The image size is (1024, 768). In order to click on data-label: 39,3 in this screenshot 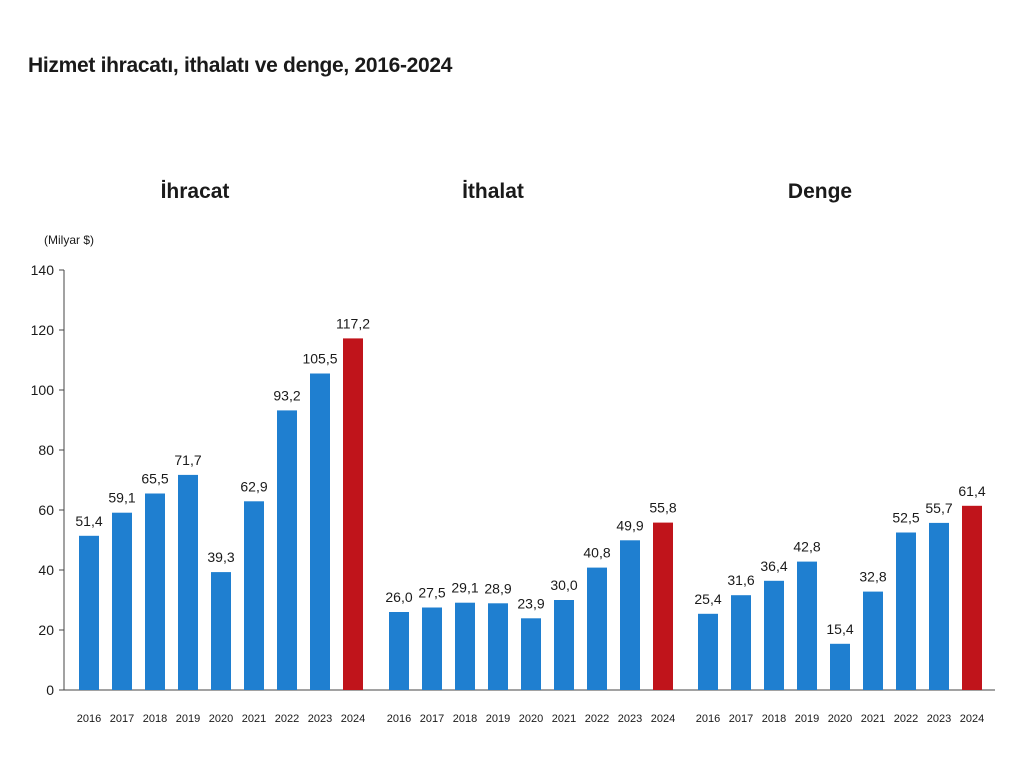, I will do `click(220, 557)`.